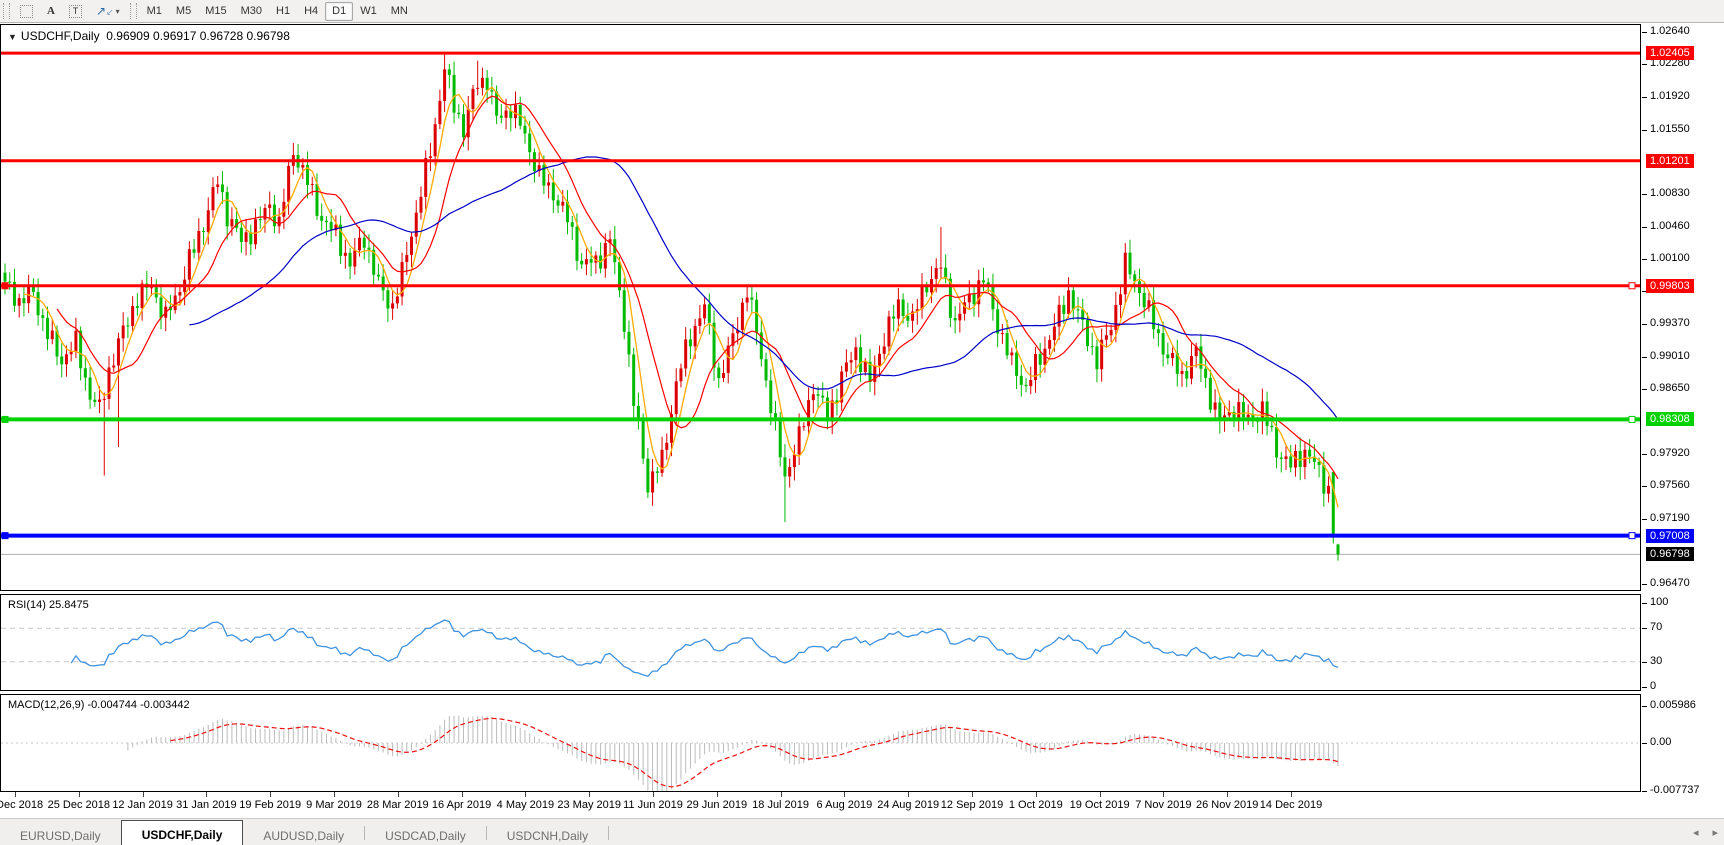  What do you see at coordinates (1715, 833) in the screenshot?
I see `tab-scroll-right-icon: ▸` at bounding box center [1715, 833].